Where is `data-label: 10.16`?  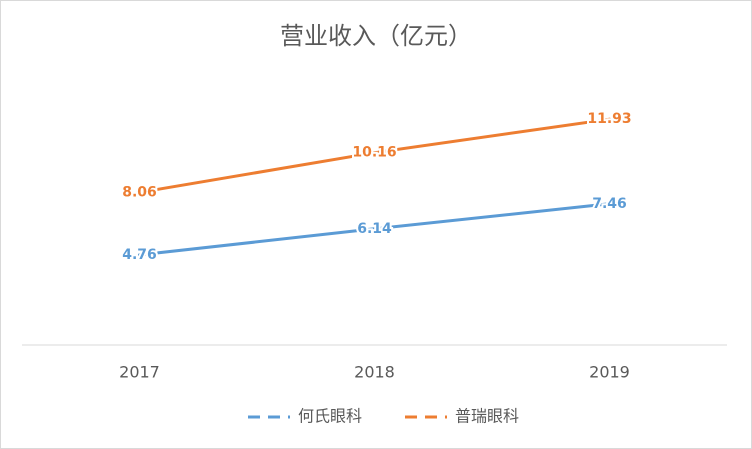 data-label: 10.16 is located at coordinates (374, 153).